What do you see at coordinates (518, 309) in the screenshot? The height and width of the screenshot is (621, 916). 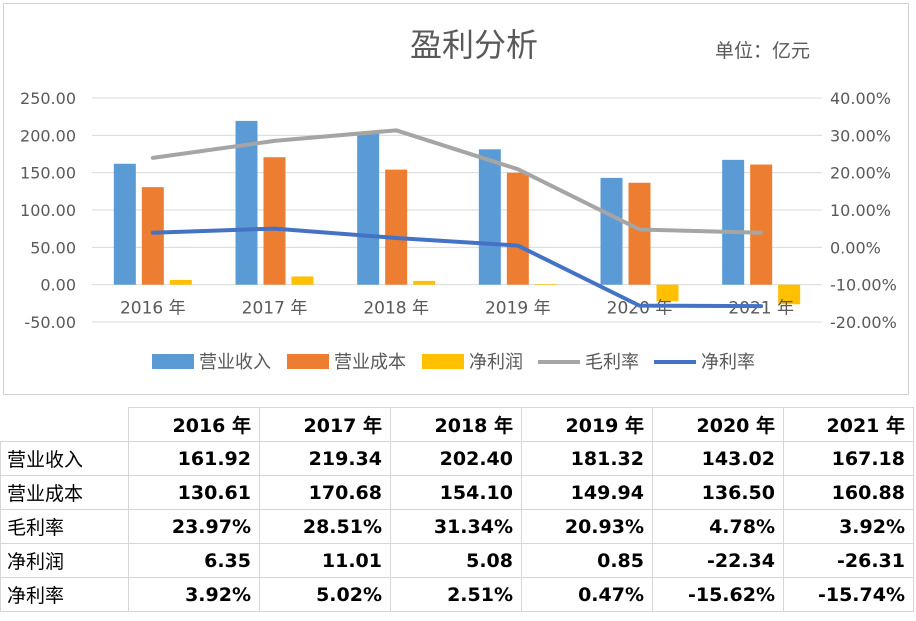 I see `x-tick-label: 2019 年` at bounding box center [518, 309].